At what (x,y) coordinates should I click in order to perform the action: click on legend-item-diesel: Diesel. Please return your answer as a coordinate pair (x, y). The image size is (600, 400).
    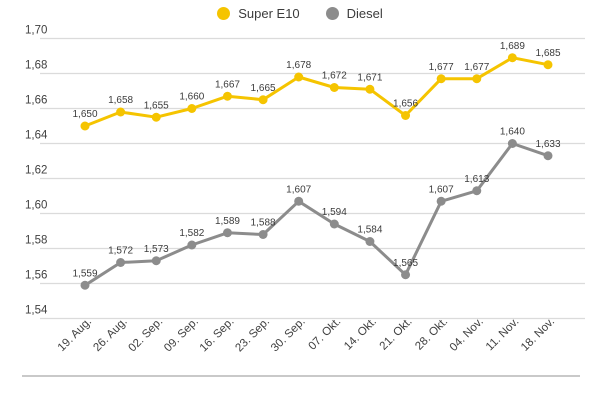
    Looking at the image, I should click on (354, 13).